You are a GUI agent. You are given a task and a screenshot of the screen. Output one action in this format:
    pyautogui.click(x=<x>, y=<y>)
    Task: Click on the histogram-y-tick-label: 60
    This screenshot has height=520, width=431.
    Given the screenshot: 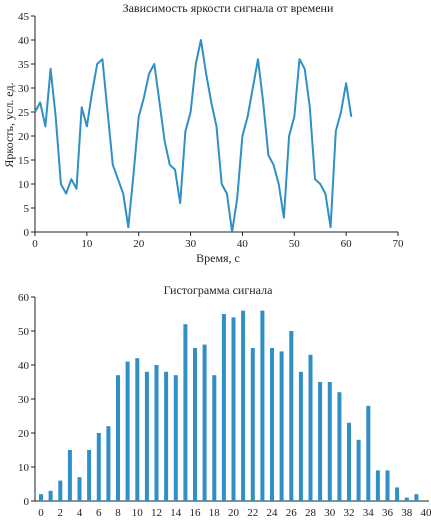 What is the action you would take?
    pyautogui.click(x=24, y=298)
    